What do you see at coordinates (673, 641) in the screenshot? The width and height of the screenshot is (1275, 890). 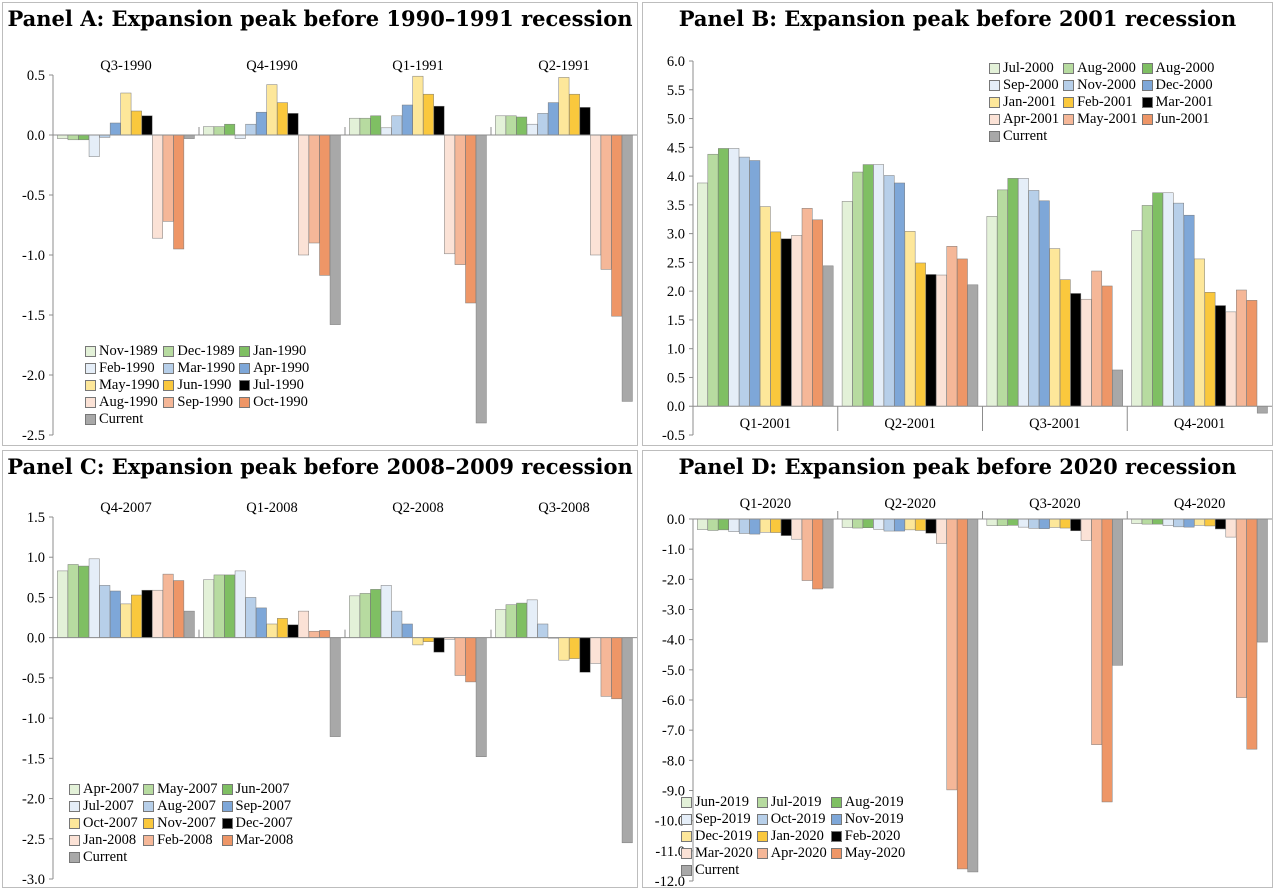 I see `y-tick-label: -4.0` at bounding box center [673, 641].